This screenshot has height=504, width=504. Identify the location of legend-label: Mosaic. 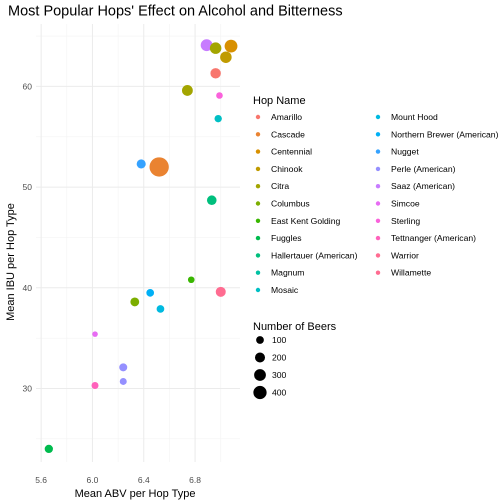
(285, 290).